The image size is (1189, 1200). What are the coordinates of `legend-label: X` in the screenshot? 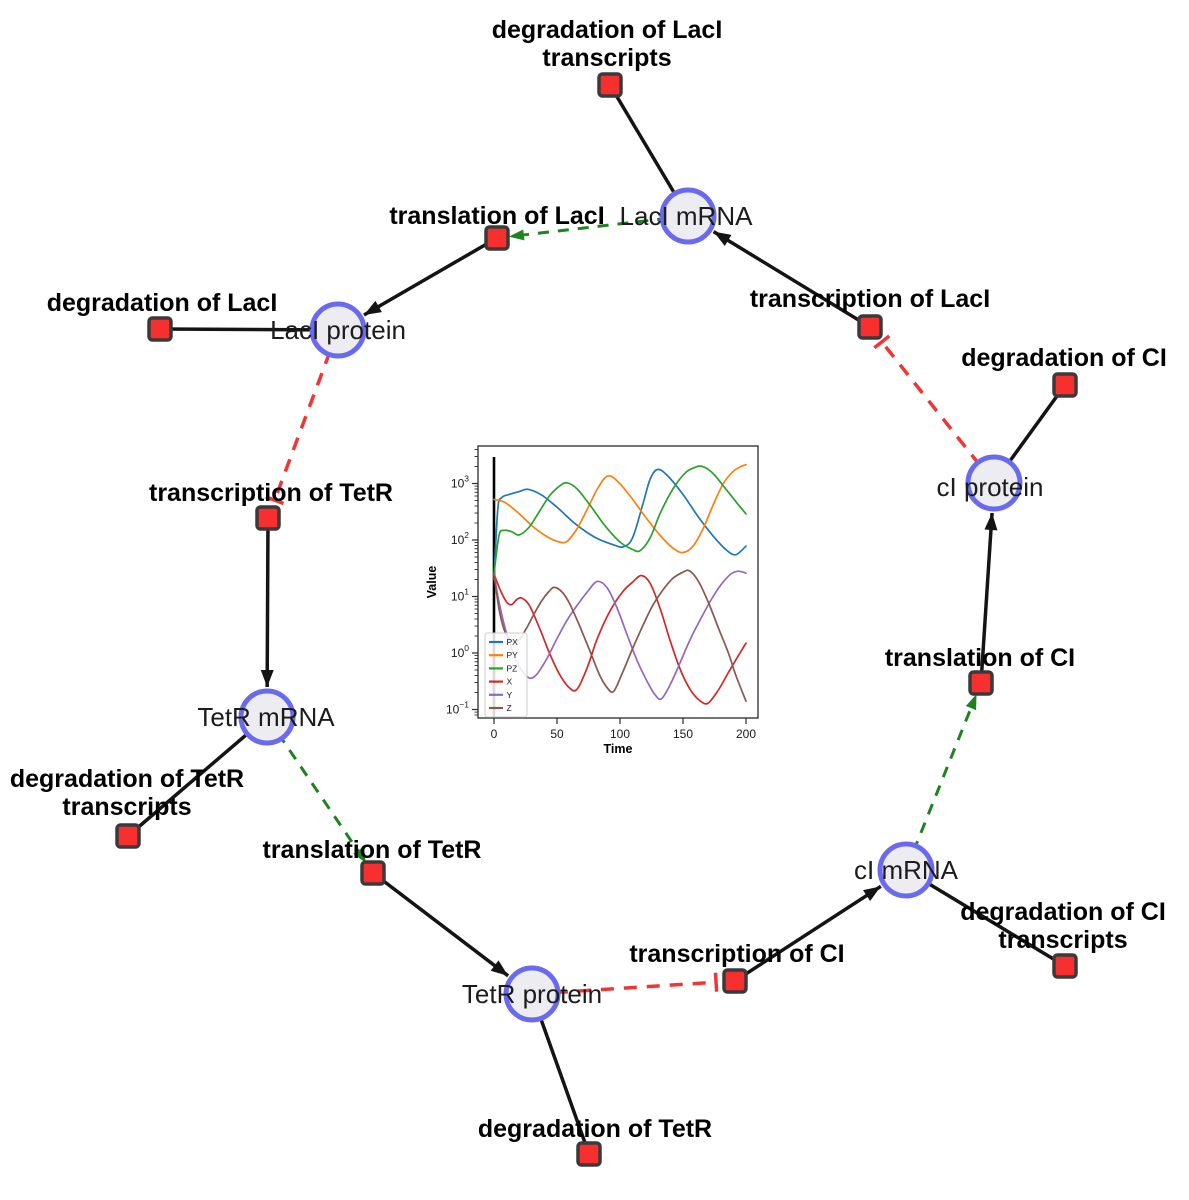 It's located at (510, 682).